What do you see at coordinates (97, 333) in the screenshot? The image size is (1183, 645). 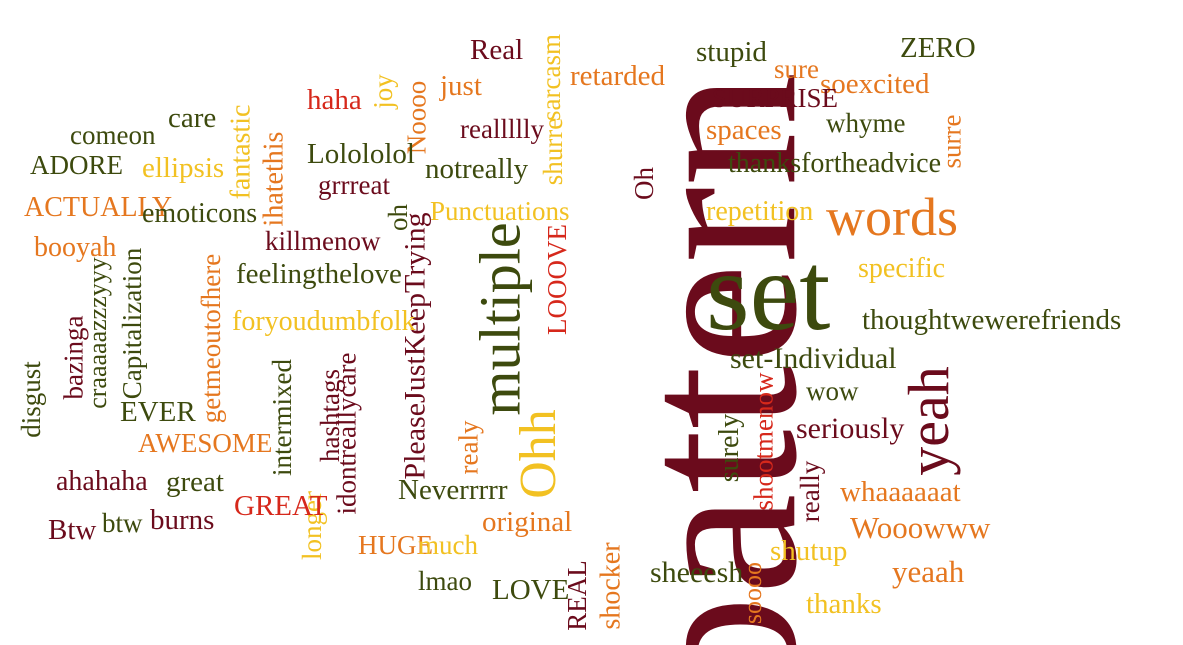 I see `word-craaaaazzzyyy: craaaaazzzyyy` at bounding box center [97, 333].